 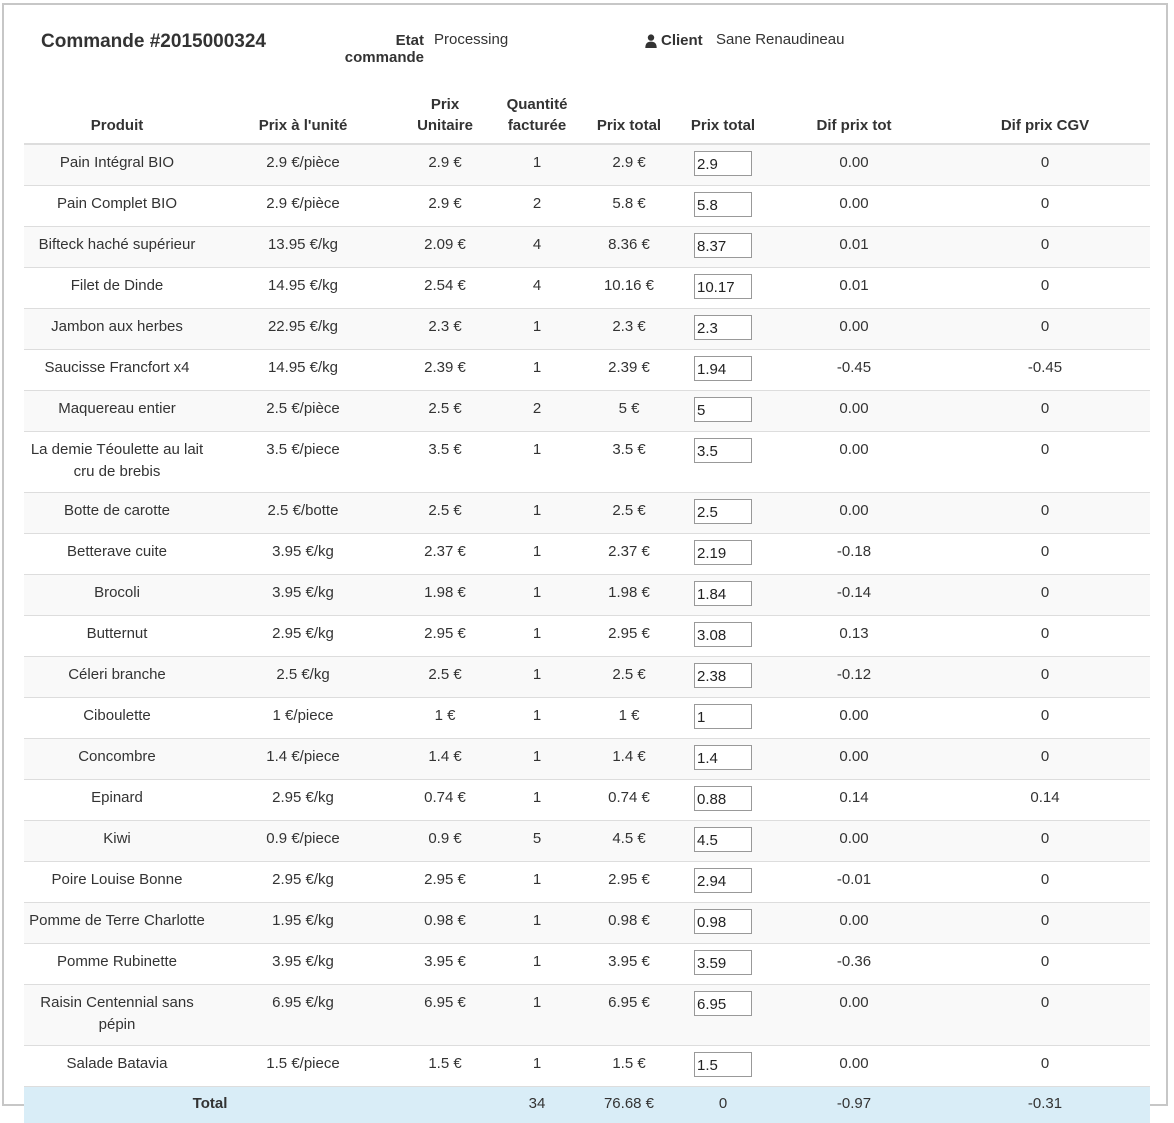 What do you see at coordinates (1045, 119) in the screenshot?
I see `col-header-dif-prix-cgv: Dif prix CGV` at bounding box center [1045, 119].